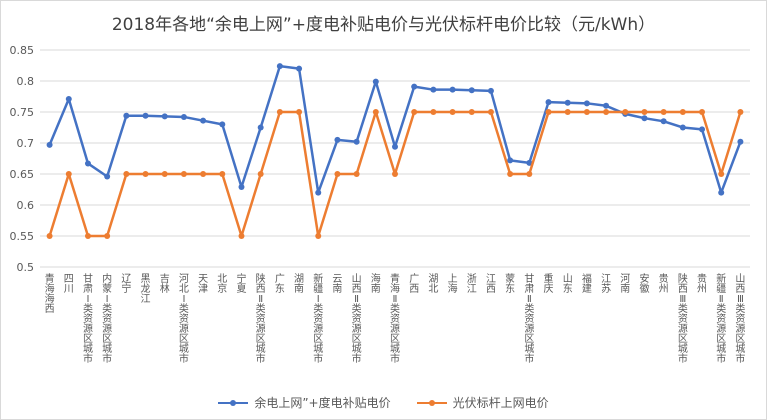 The width and height of the screenshot is (767, 420). I want to click on x-tick-label: 福建, so click(587, 283).